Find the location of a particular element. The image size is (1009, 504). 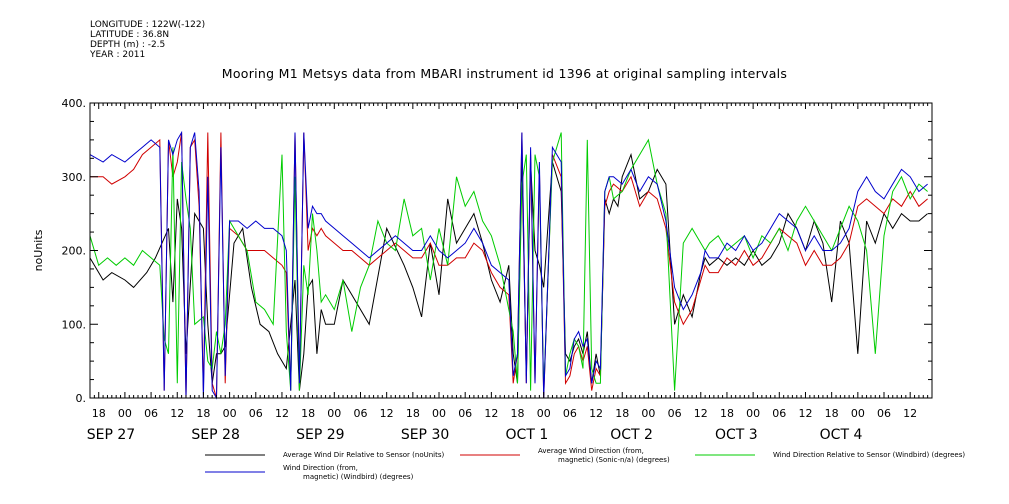

x-date-label: OCT 1 is located at coordinates (527, 435).